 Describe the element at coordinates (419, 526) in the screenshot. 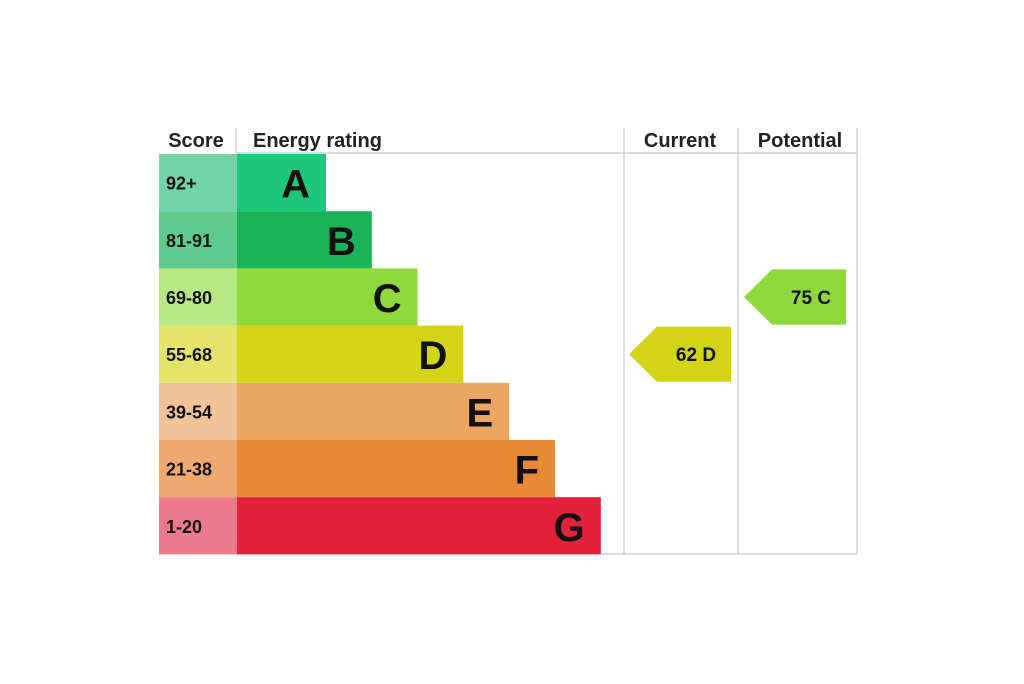

I see `rating-bar-g` at that location.